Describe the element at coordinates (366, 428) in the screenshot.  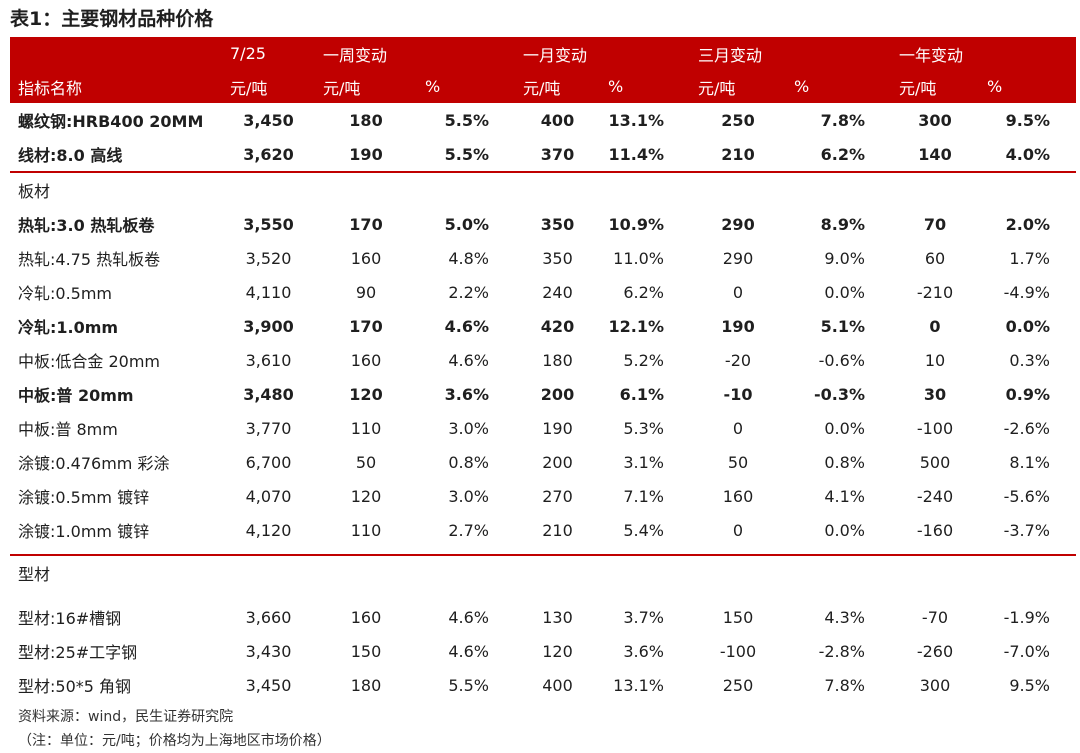
I see `change-value-cell: 110` at that location.